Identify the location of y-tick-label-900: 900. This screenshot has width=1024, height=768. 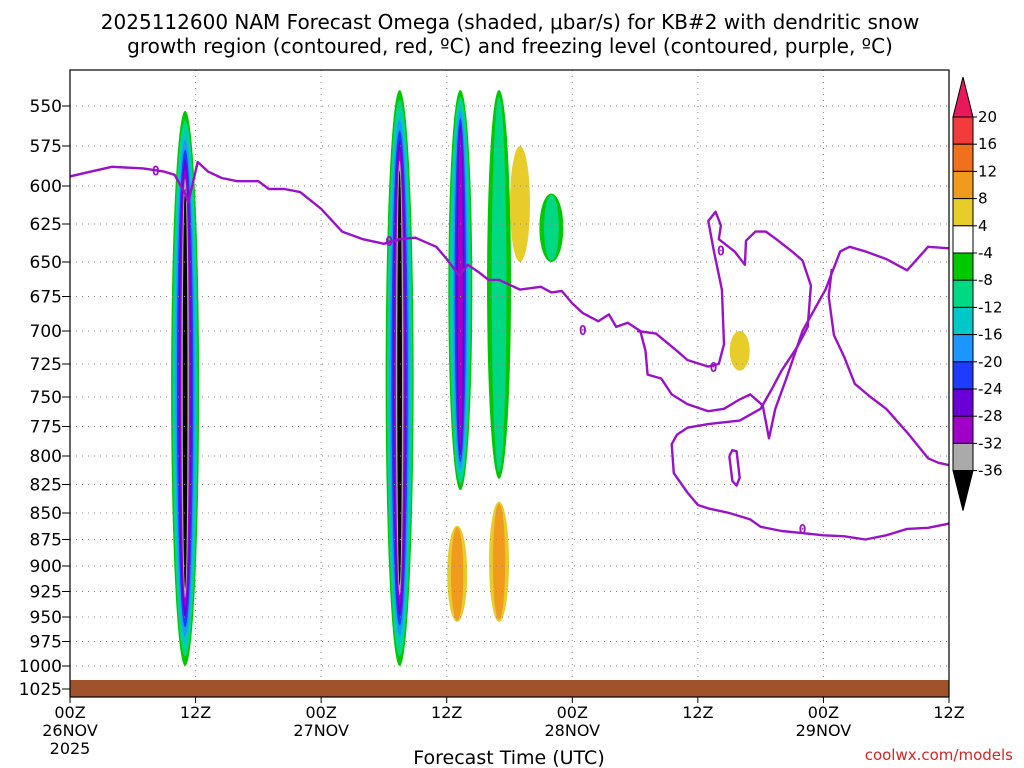
(46, 567).